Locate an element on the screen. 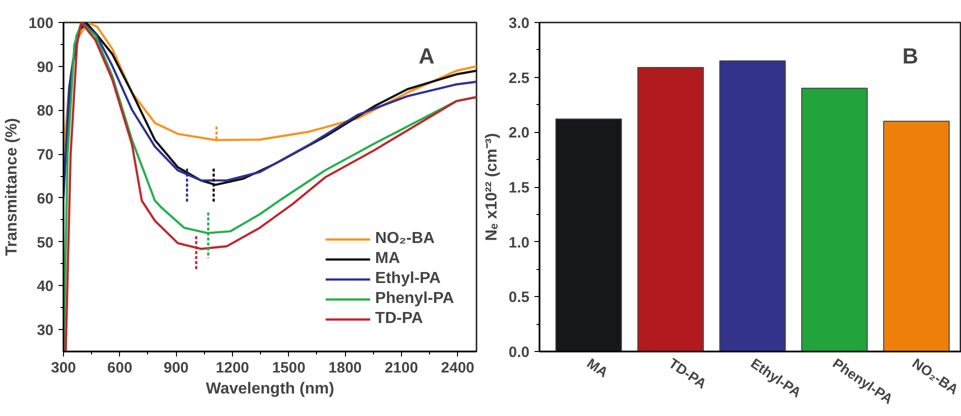 The width and height of the screenshot is (961, 416). y-tick-label: 2.5 is located at coordinates (519, 78).